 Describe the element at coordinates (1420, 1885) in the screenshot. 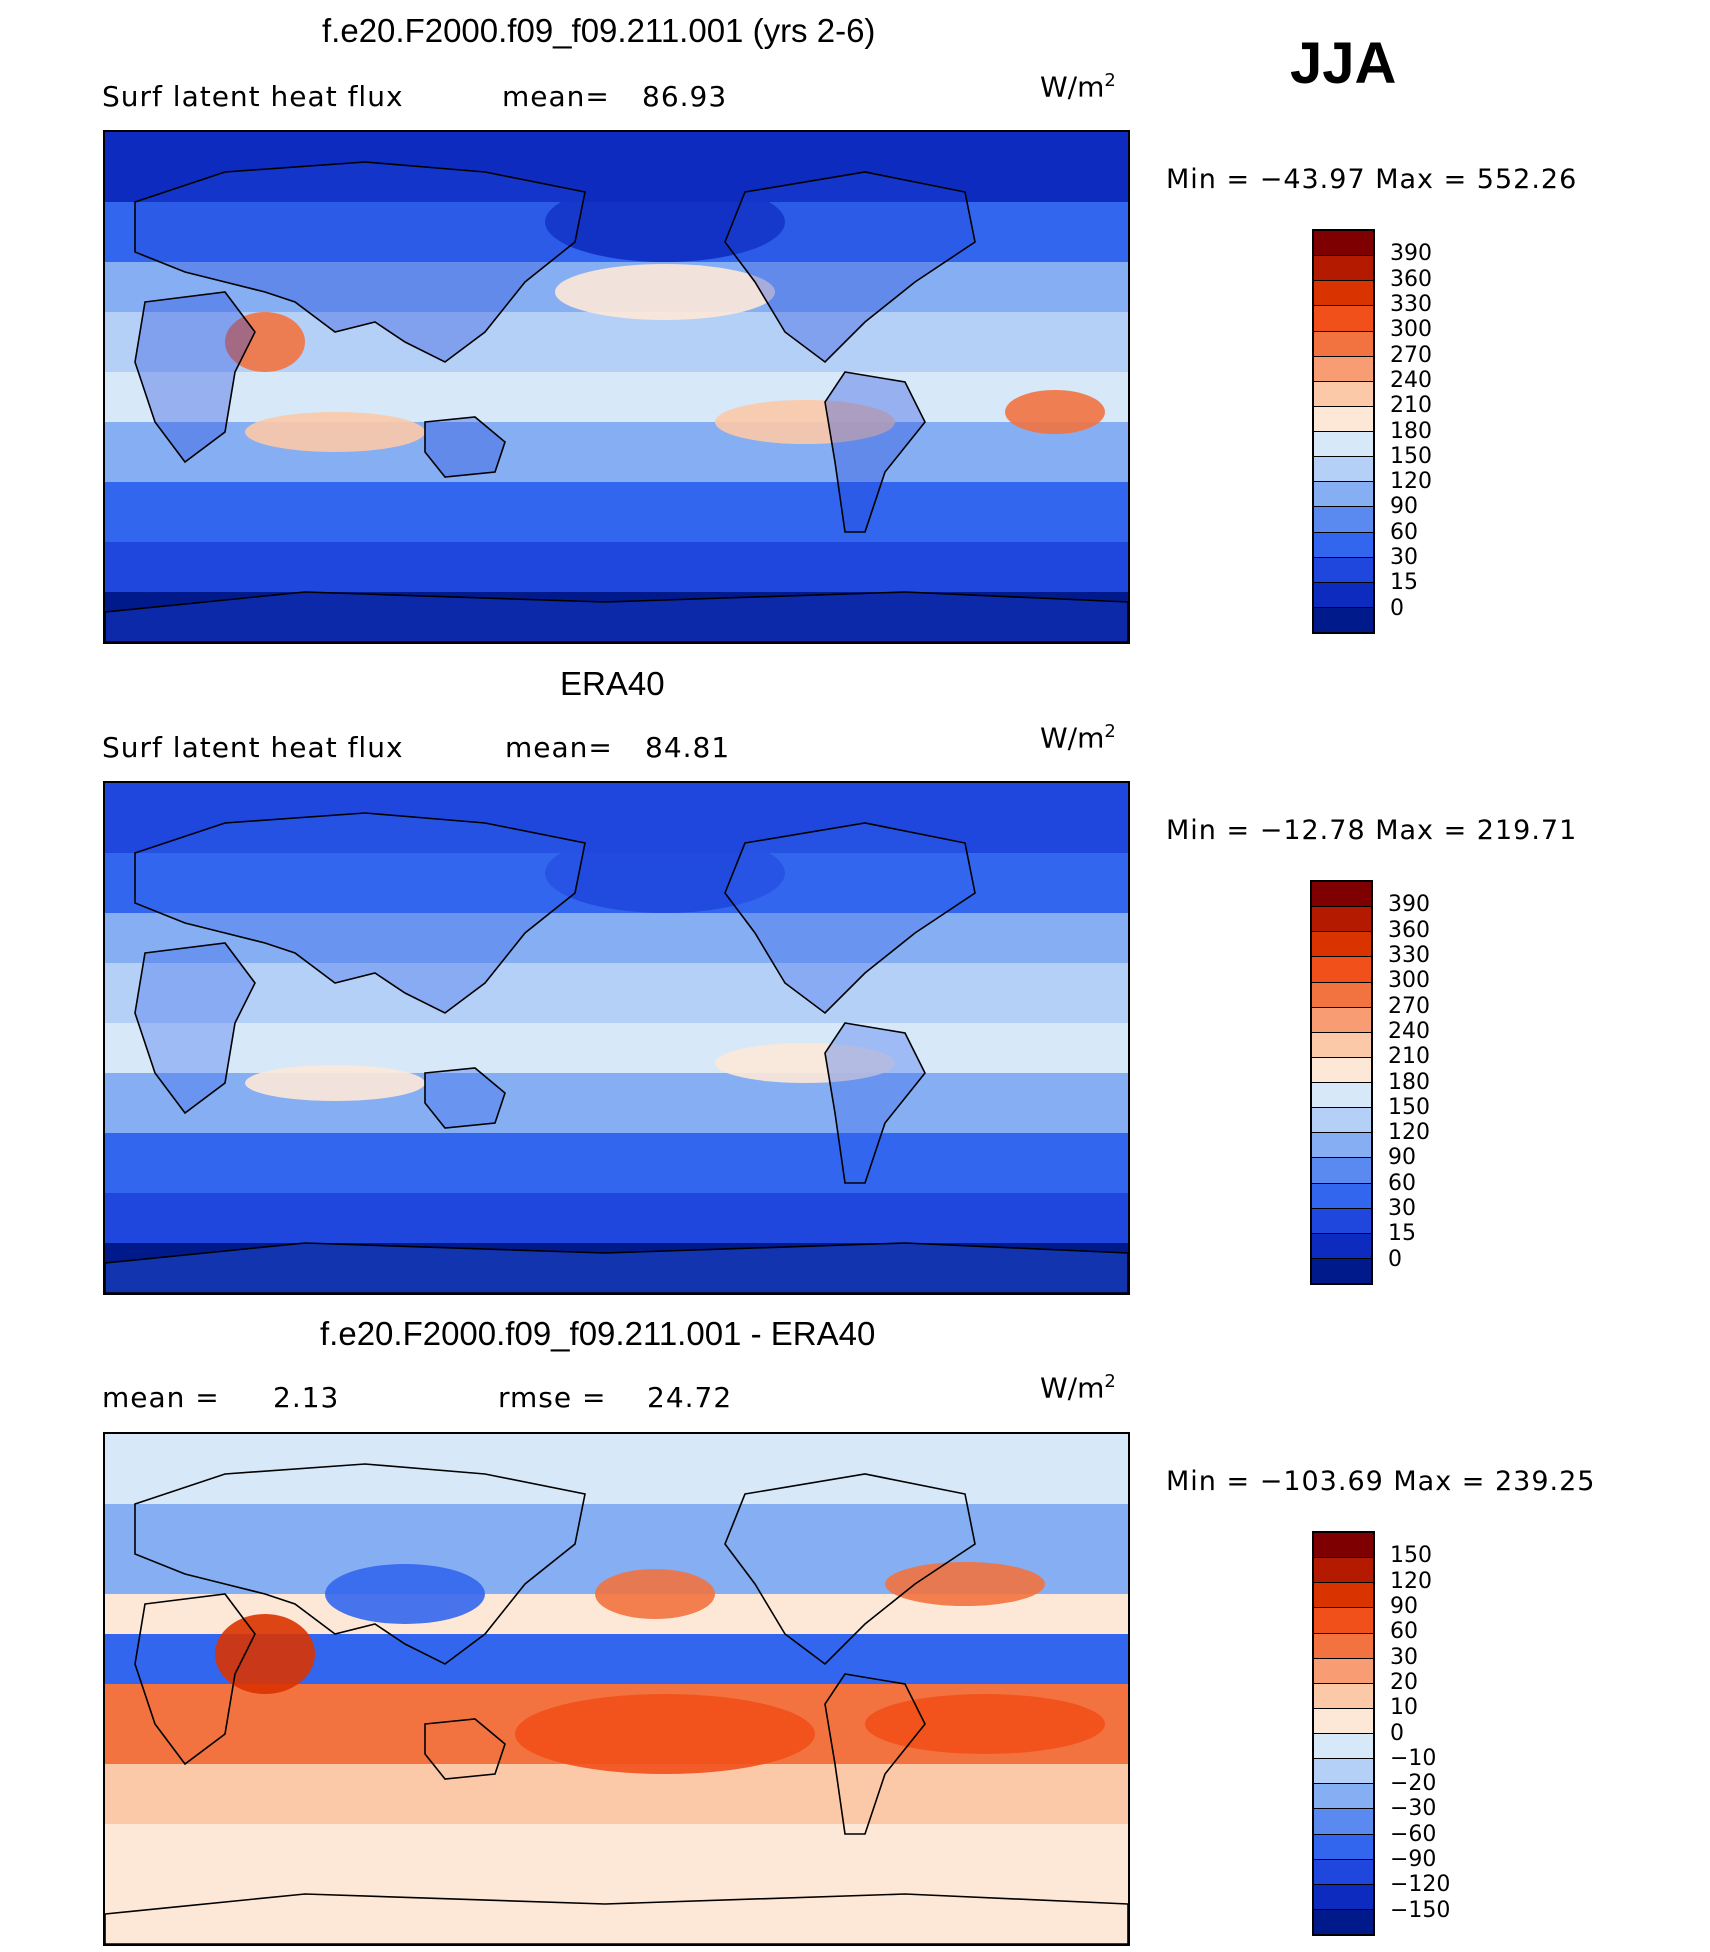

I see `colorbar-tick-label: −120` at that location.